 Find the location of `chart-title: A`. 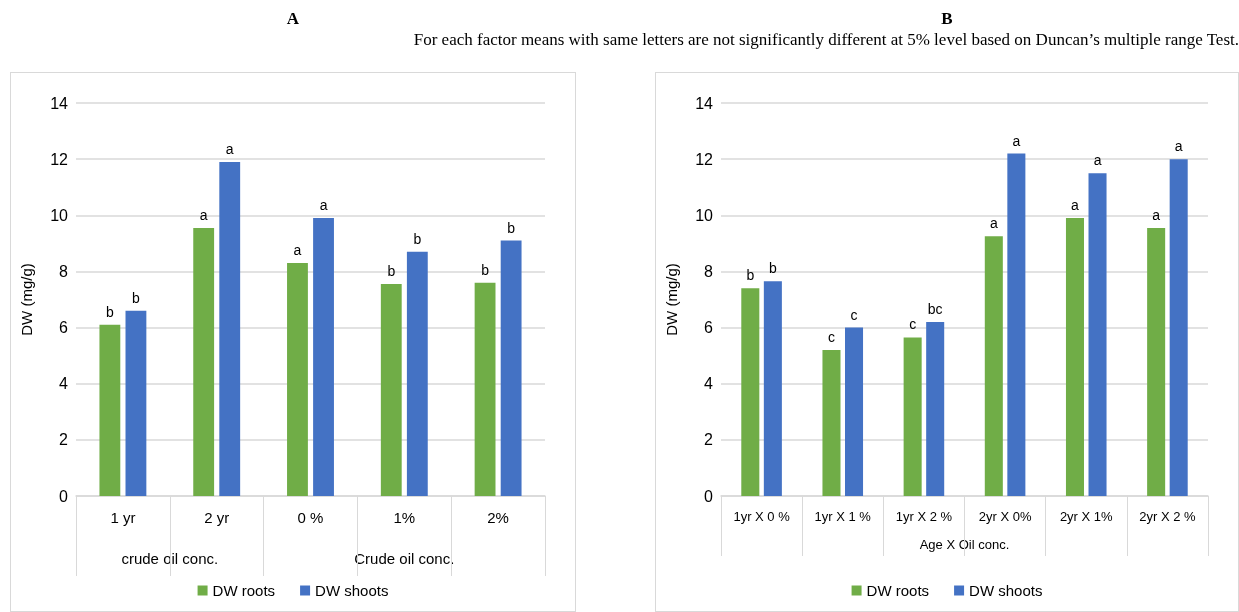

chart-title: A is located at coordinates (293, 19).